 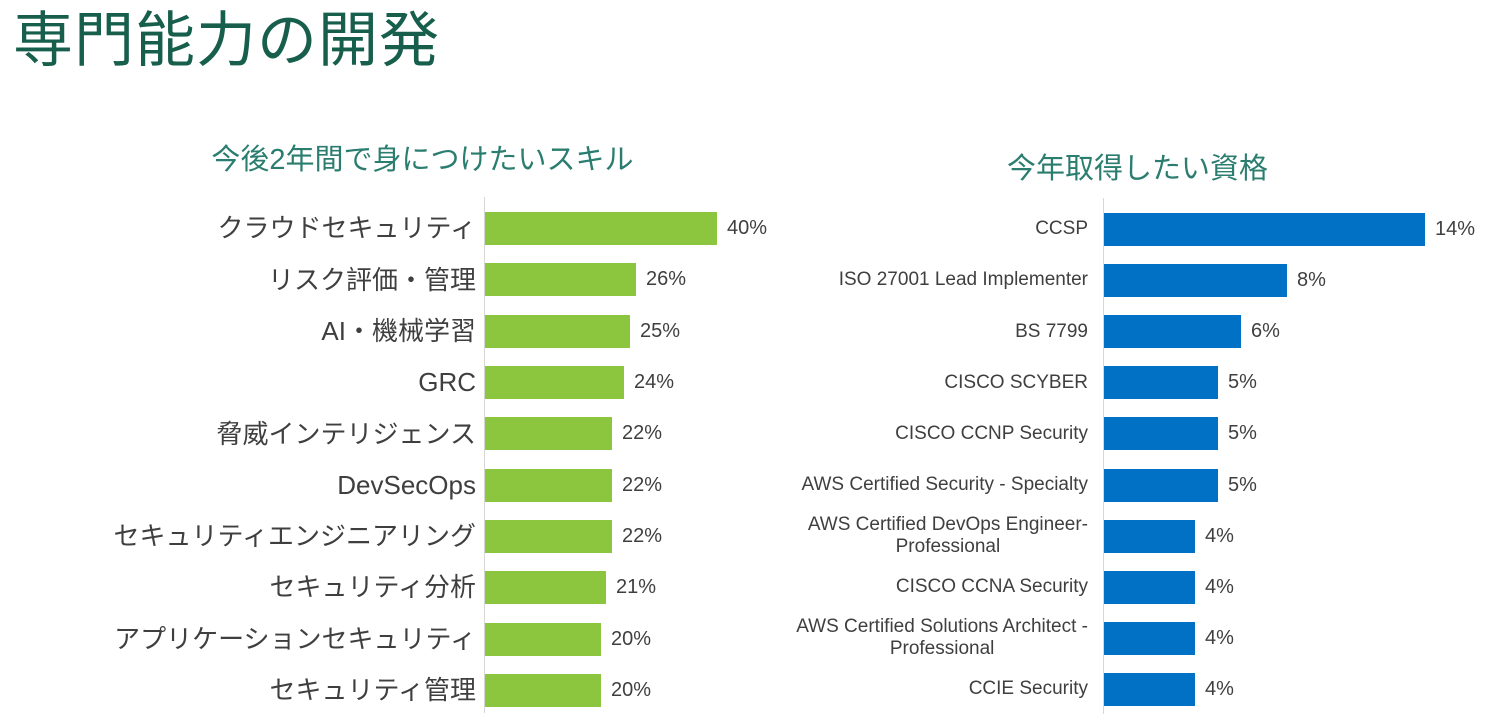 I want to click on chart-row: リスク評価・管理 26%, so click(x=422, y=279).